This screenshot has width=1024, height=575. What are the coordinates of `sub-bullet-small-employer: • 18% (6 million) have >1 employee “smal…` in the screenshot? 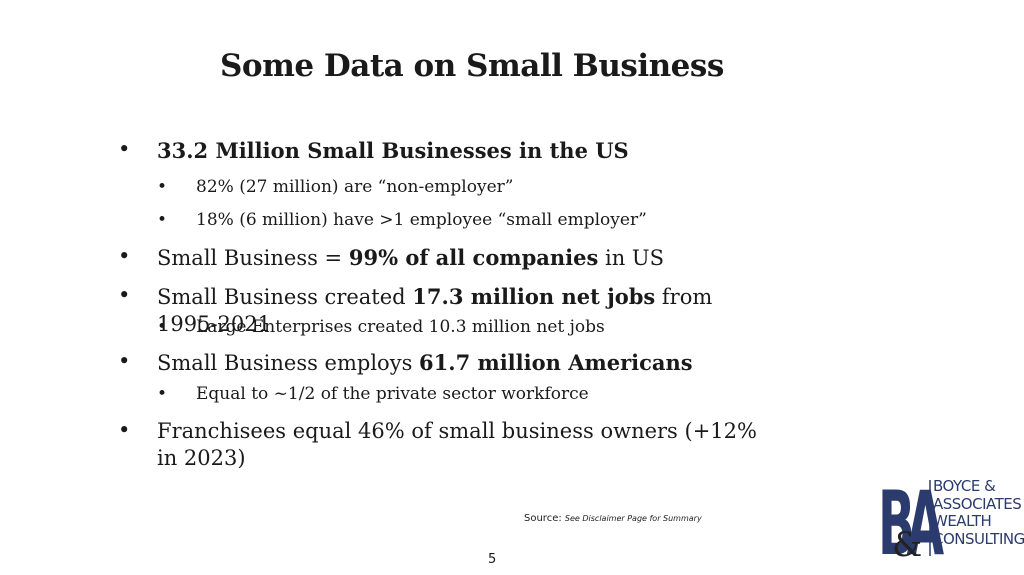 It's located at (402, 220).